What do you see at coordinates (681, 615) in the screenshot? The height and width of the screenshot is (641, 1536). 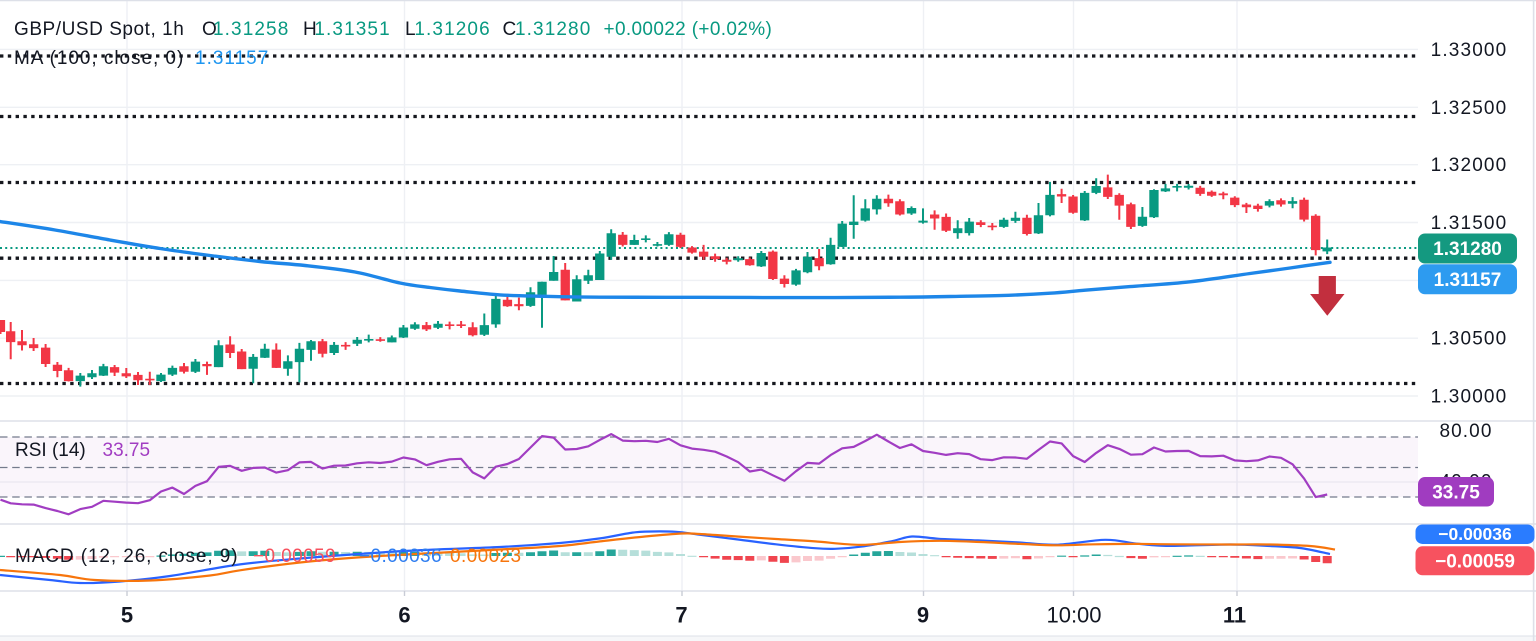 I see `svg-text: 7` at bounding box center [681, 615].